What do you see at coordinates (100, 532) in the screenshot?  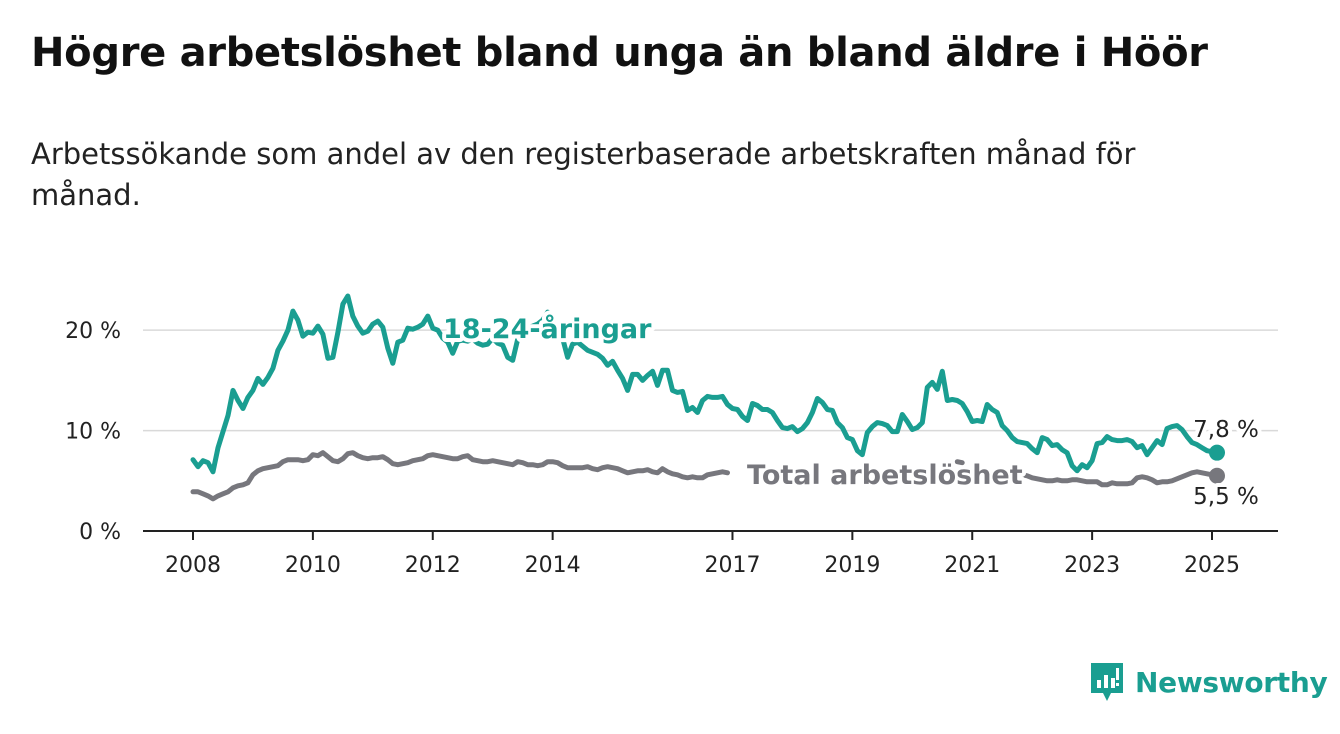 I see `y-tick-label: 0 %` at bounding box center [100, 532].